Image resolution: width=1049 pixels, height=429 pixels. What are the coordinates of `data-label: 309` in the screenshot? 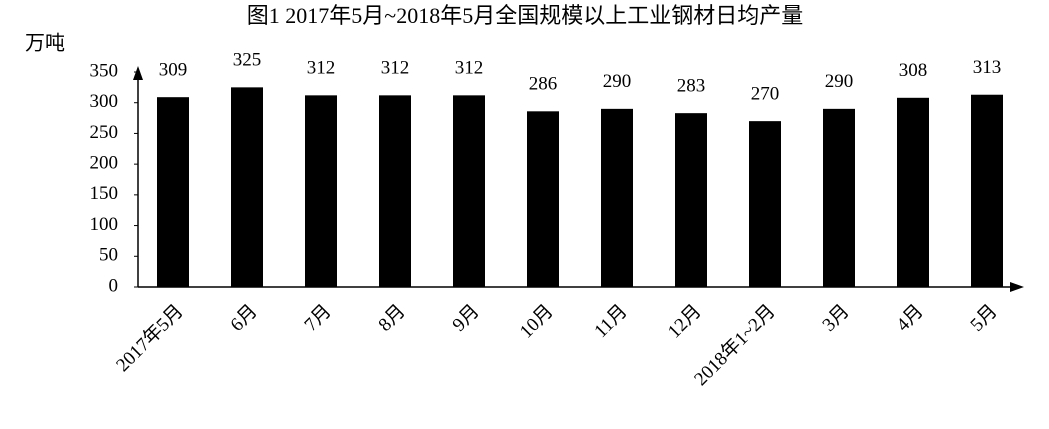 It's located at (173, 70).